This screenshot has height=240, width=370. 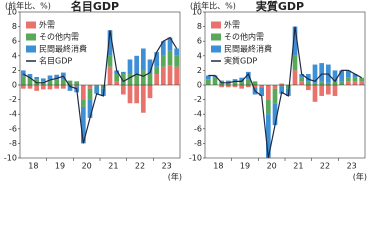 I want to click on y-tick-label: -6, so click(x=198, y=128).